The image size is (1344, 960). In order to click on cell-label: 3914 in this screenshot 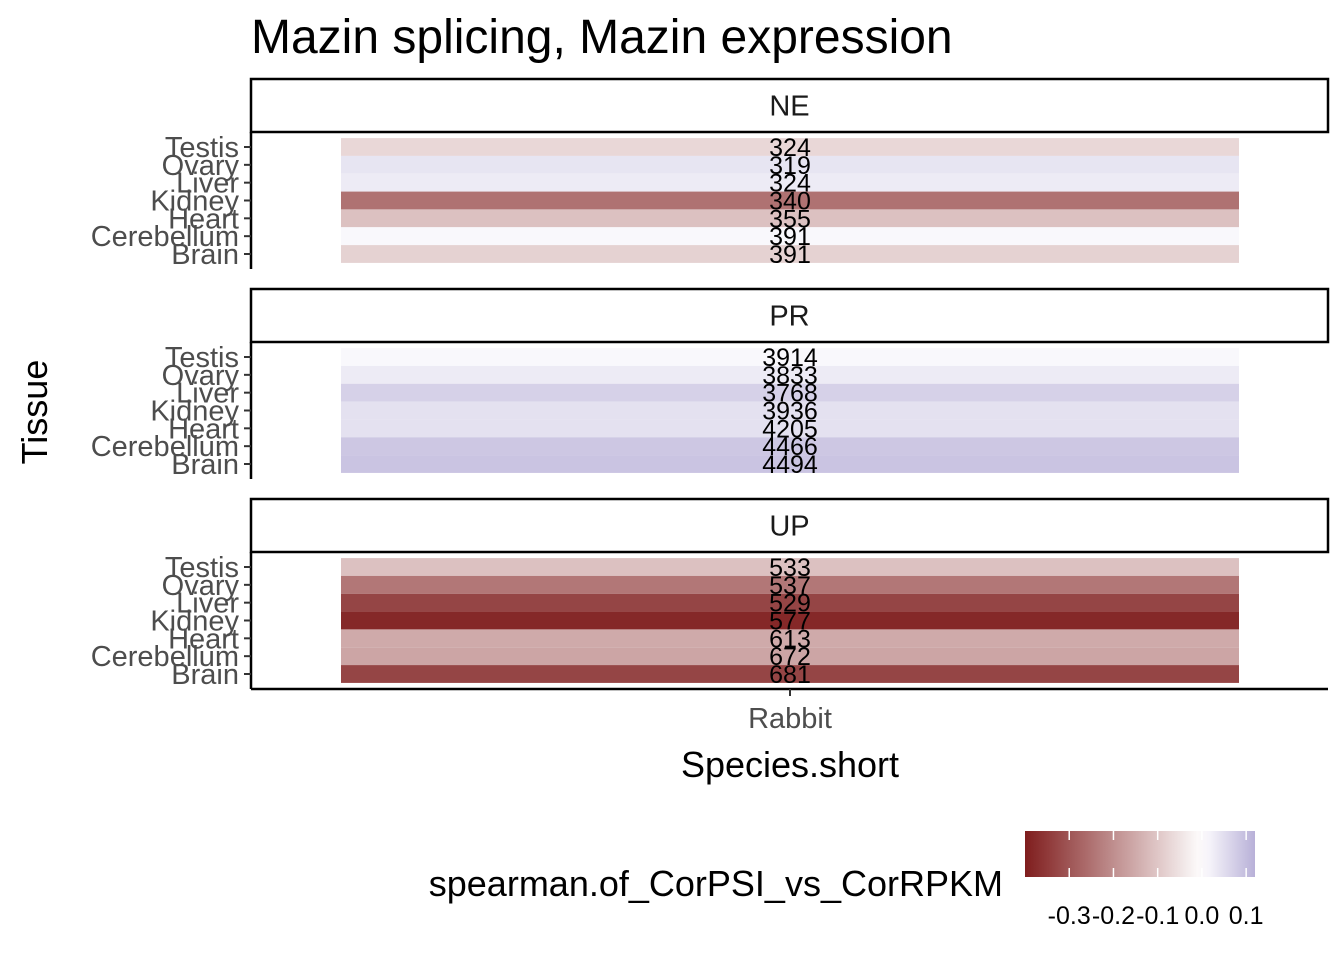, I will do `click(790, 358)`.